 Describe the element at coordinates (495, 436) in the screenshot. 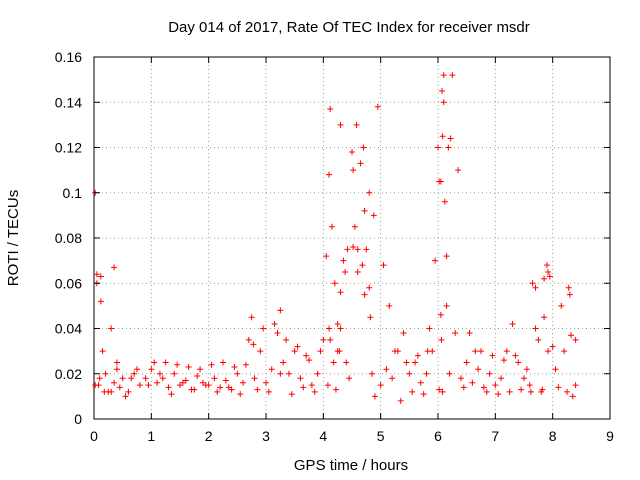

I see `x-tick-label: 7` at that location.